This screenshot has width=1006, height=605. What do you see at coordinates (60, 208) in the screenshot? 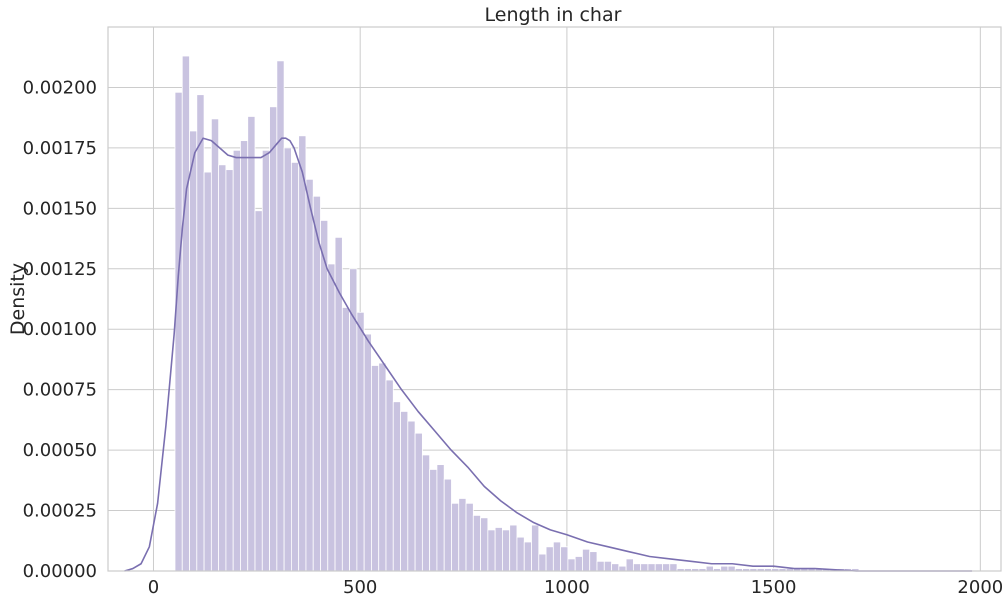
I see `y-tick-label: 0.00150` at bounding box center [60, 208].